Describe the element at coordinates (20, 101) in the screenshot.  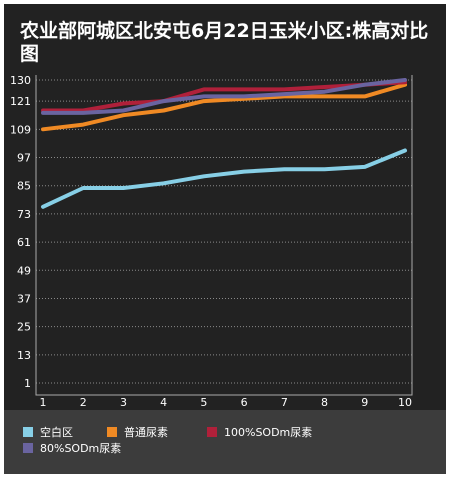
I see `y-tick-label: 121` at that location.